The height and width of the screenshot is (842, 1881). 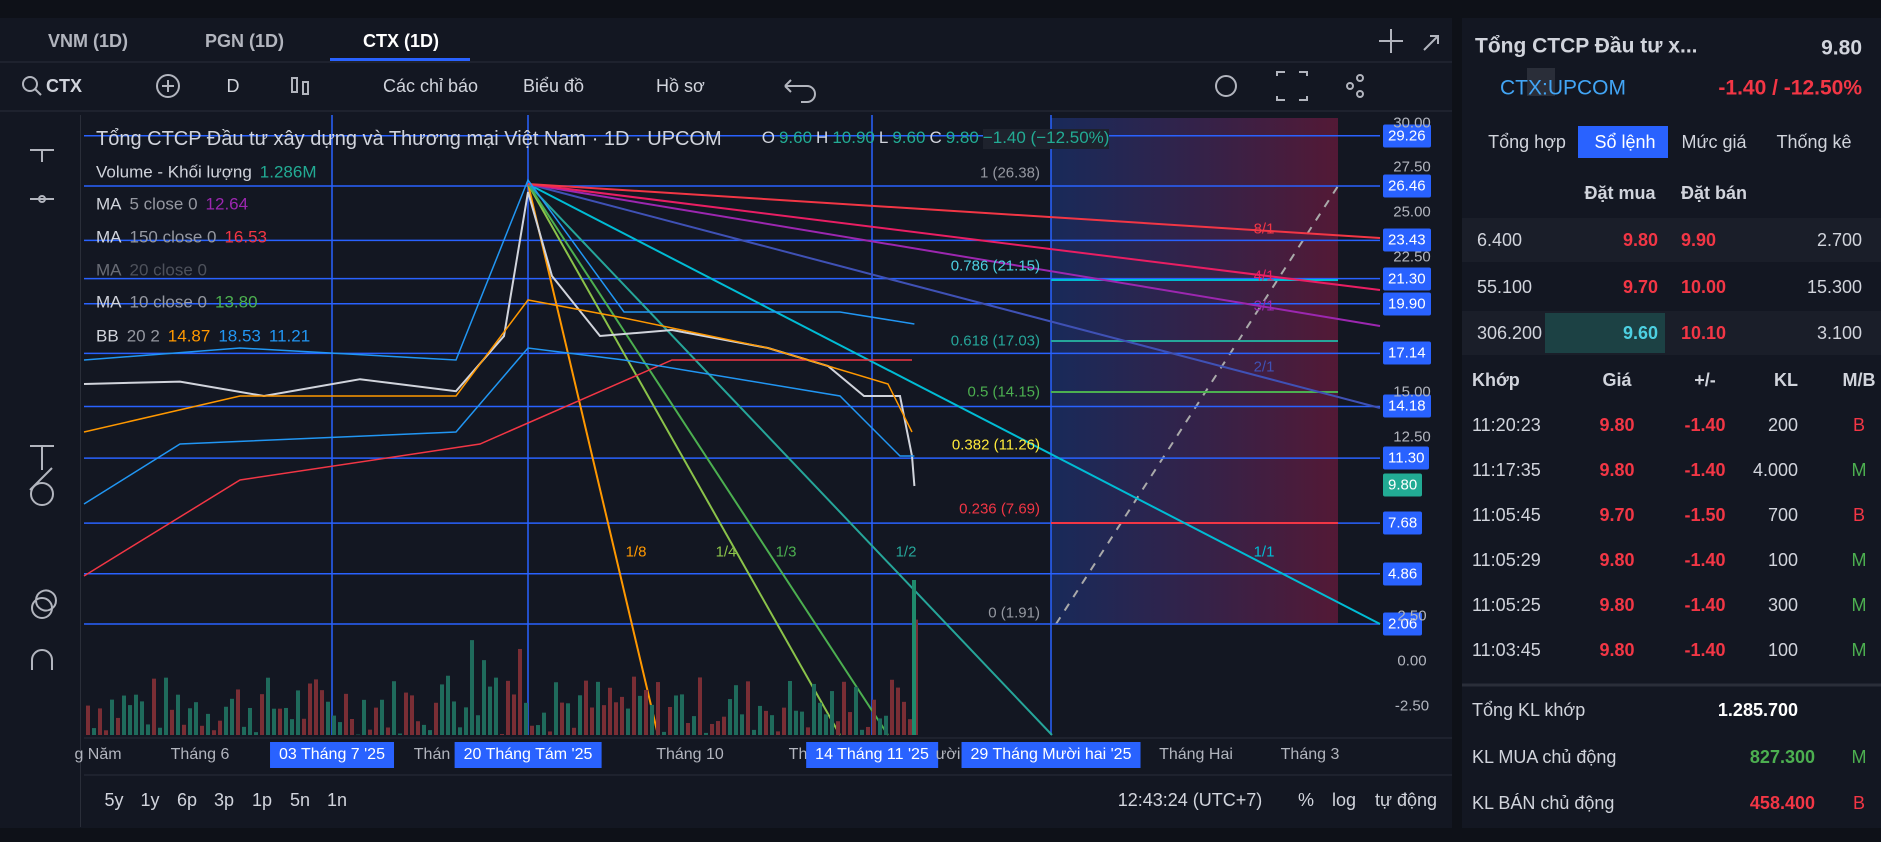 What do you see at coordinates (300, 800) in the screenshot?
I see `range-button: 5n` at bounding box center [300, 800].